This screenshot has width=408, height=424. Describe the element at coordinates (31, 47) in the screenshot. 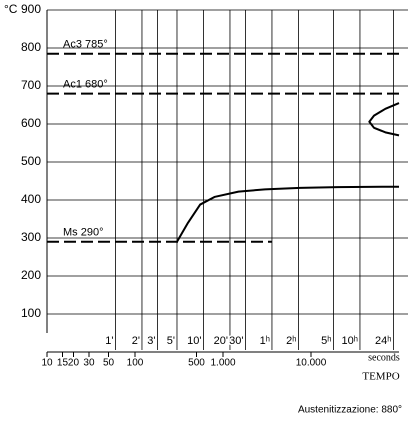

I see `y-tick-label: 800` at that location.